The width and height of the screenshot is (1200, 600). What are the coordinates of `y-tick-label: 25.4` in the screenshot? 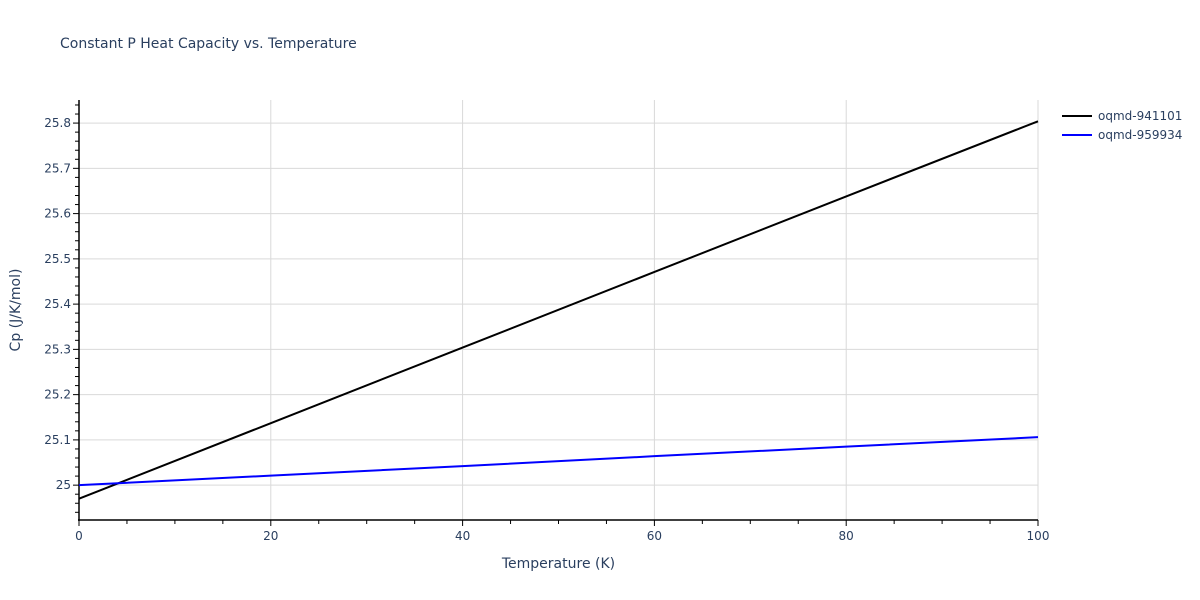 It's located at (57, 304).